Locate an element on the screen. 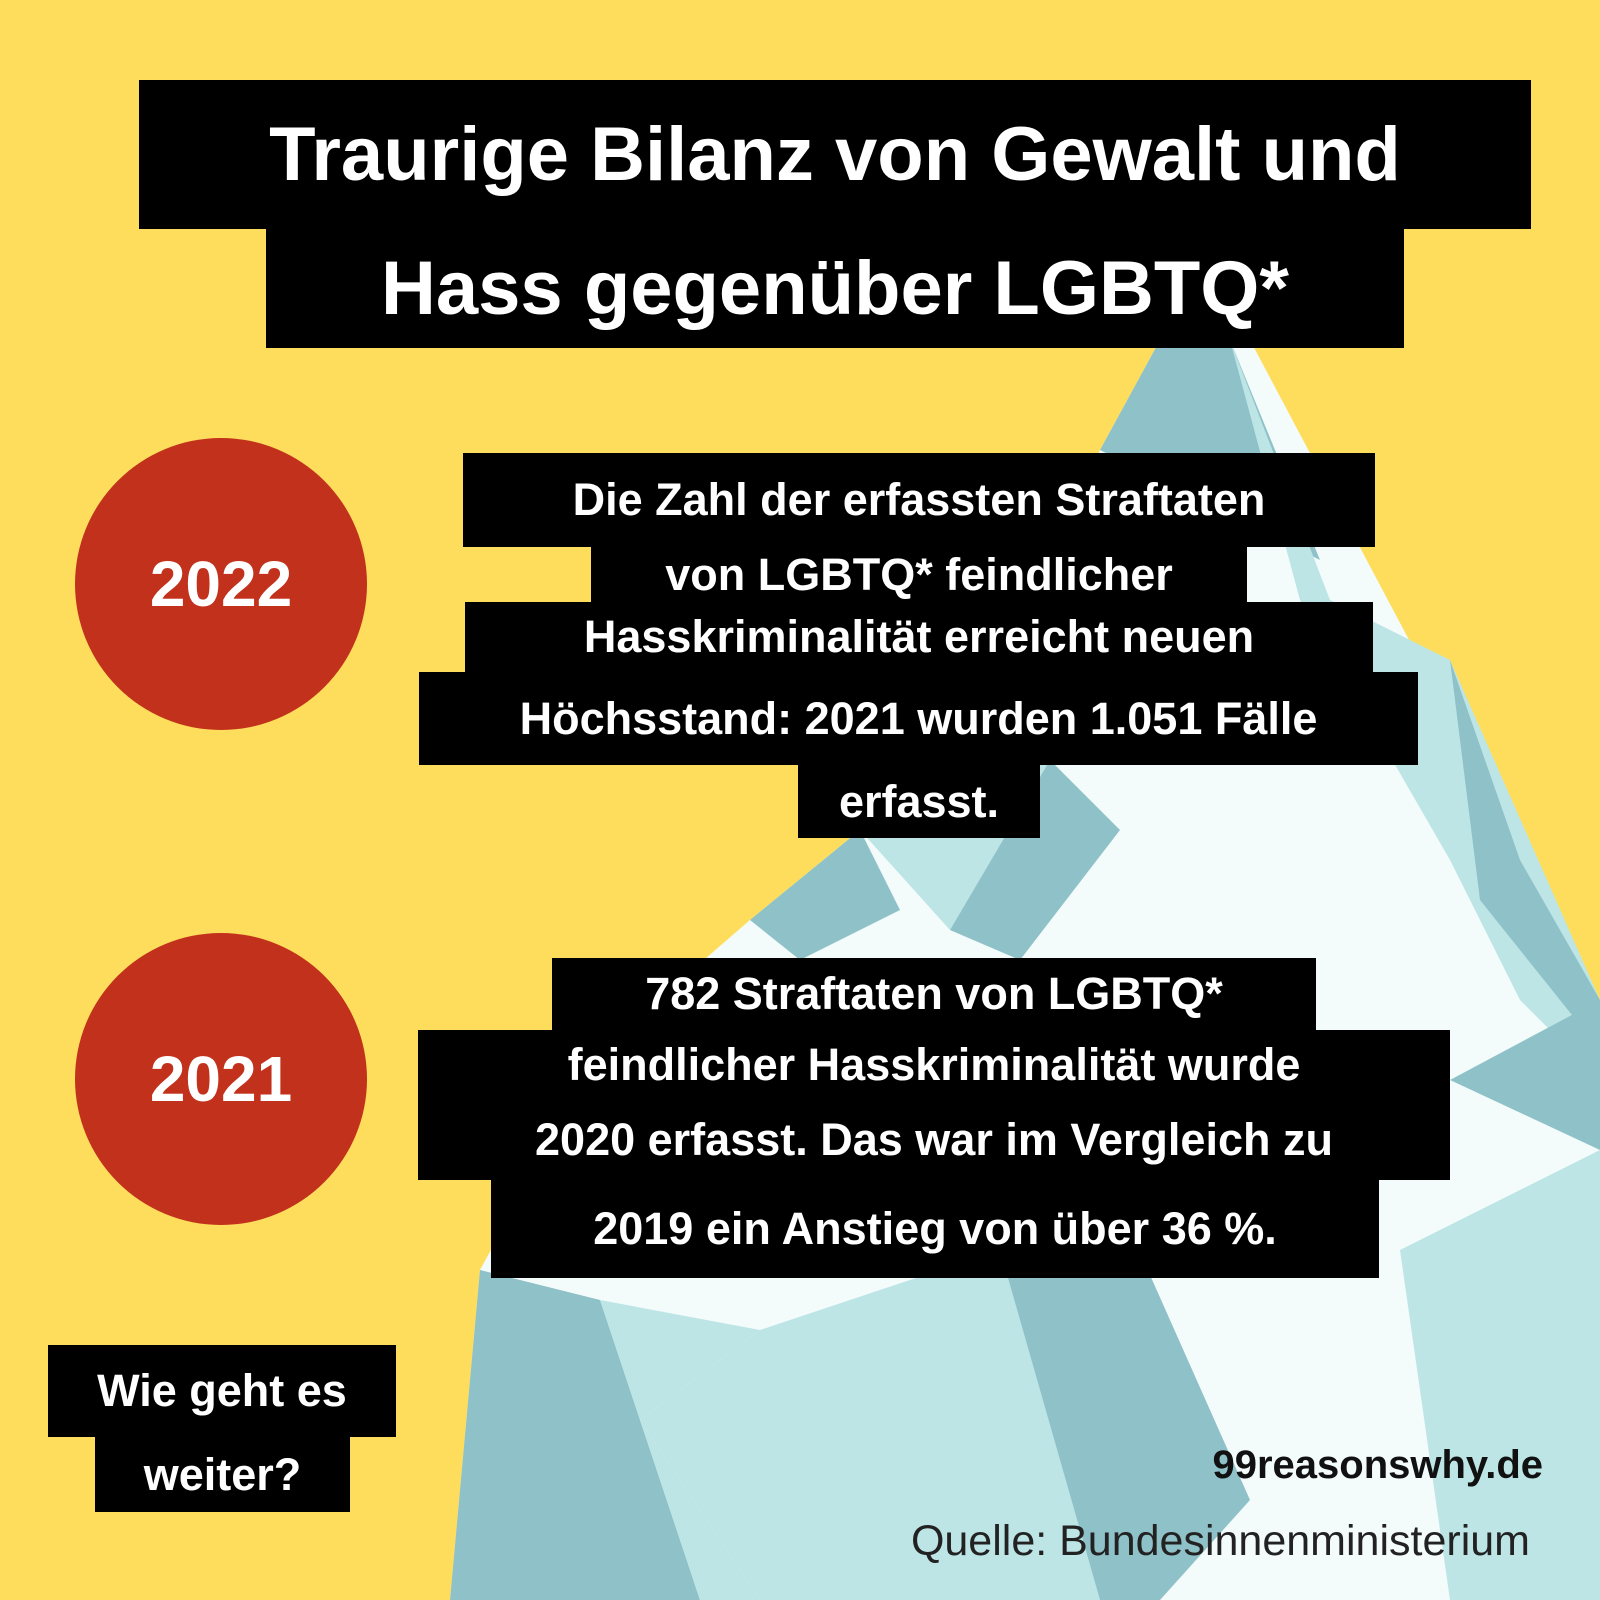 This screenshot has height=1600, width=1600. text-line: Hasskriminalität erreicht neuen is located at coordinates (919, 637).